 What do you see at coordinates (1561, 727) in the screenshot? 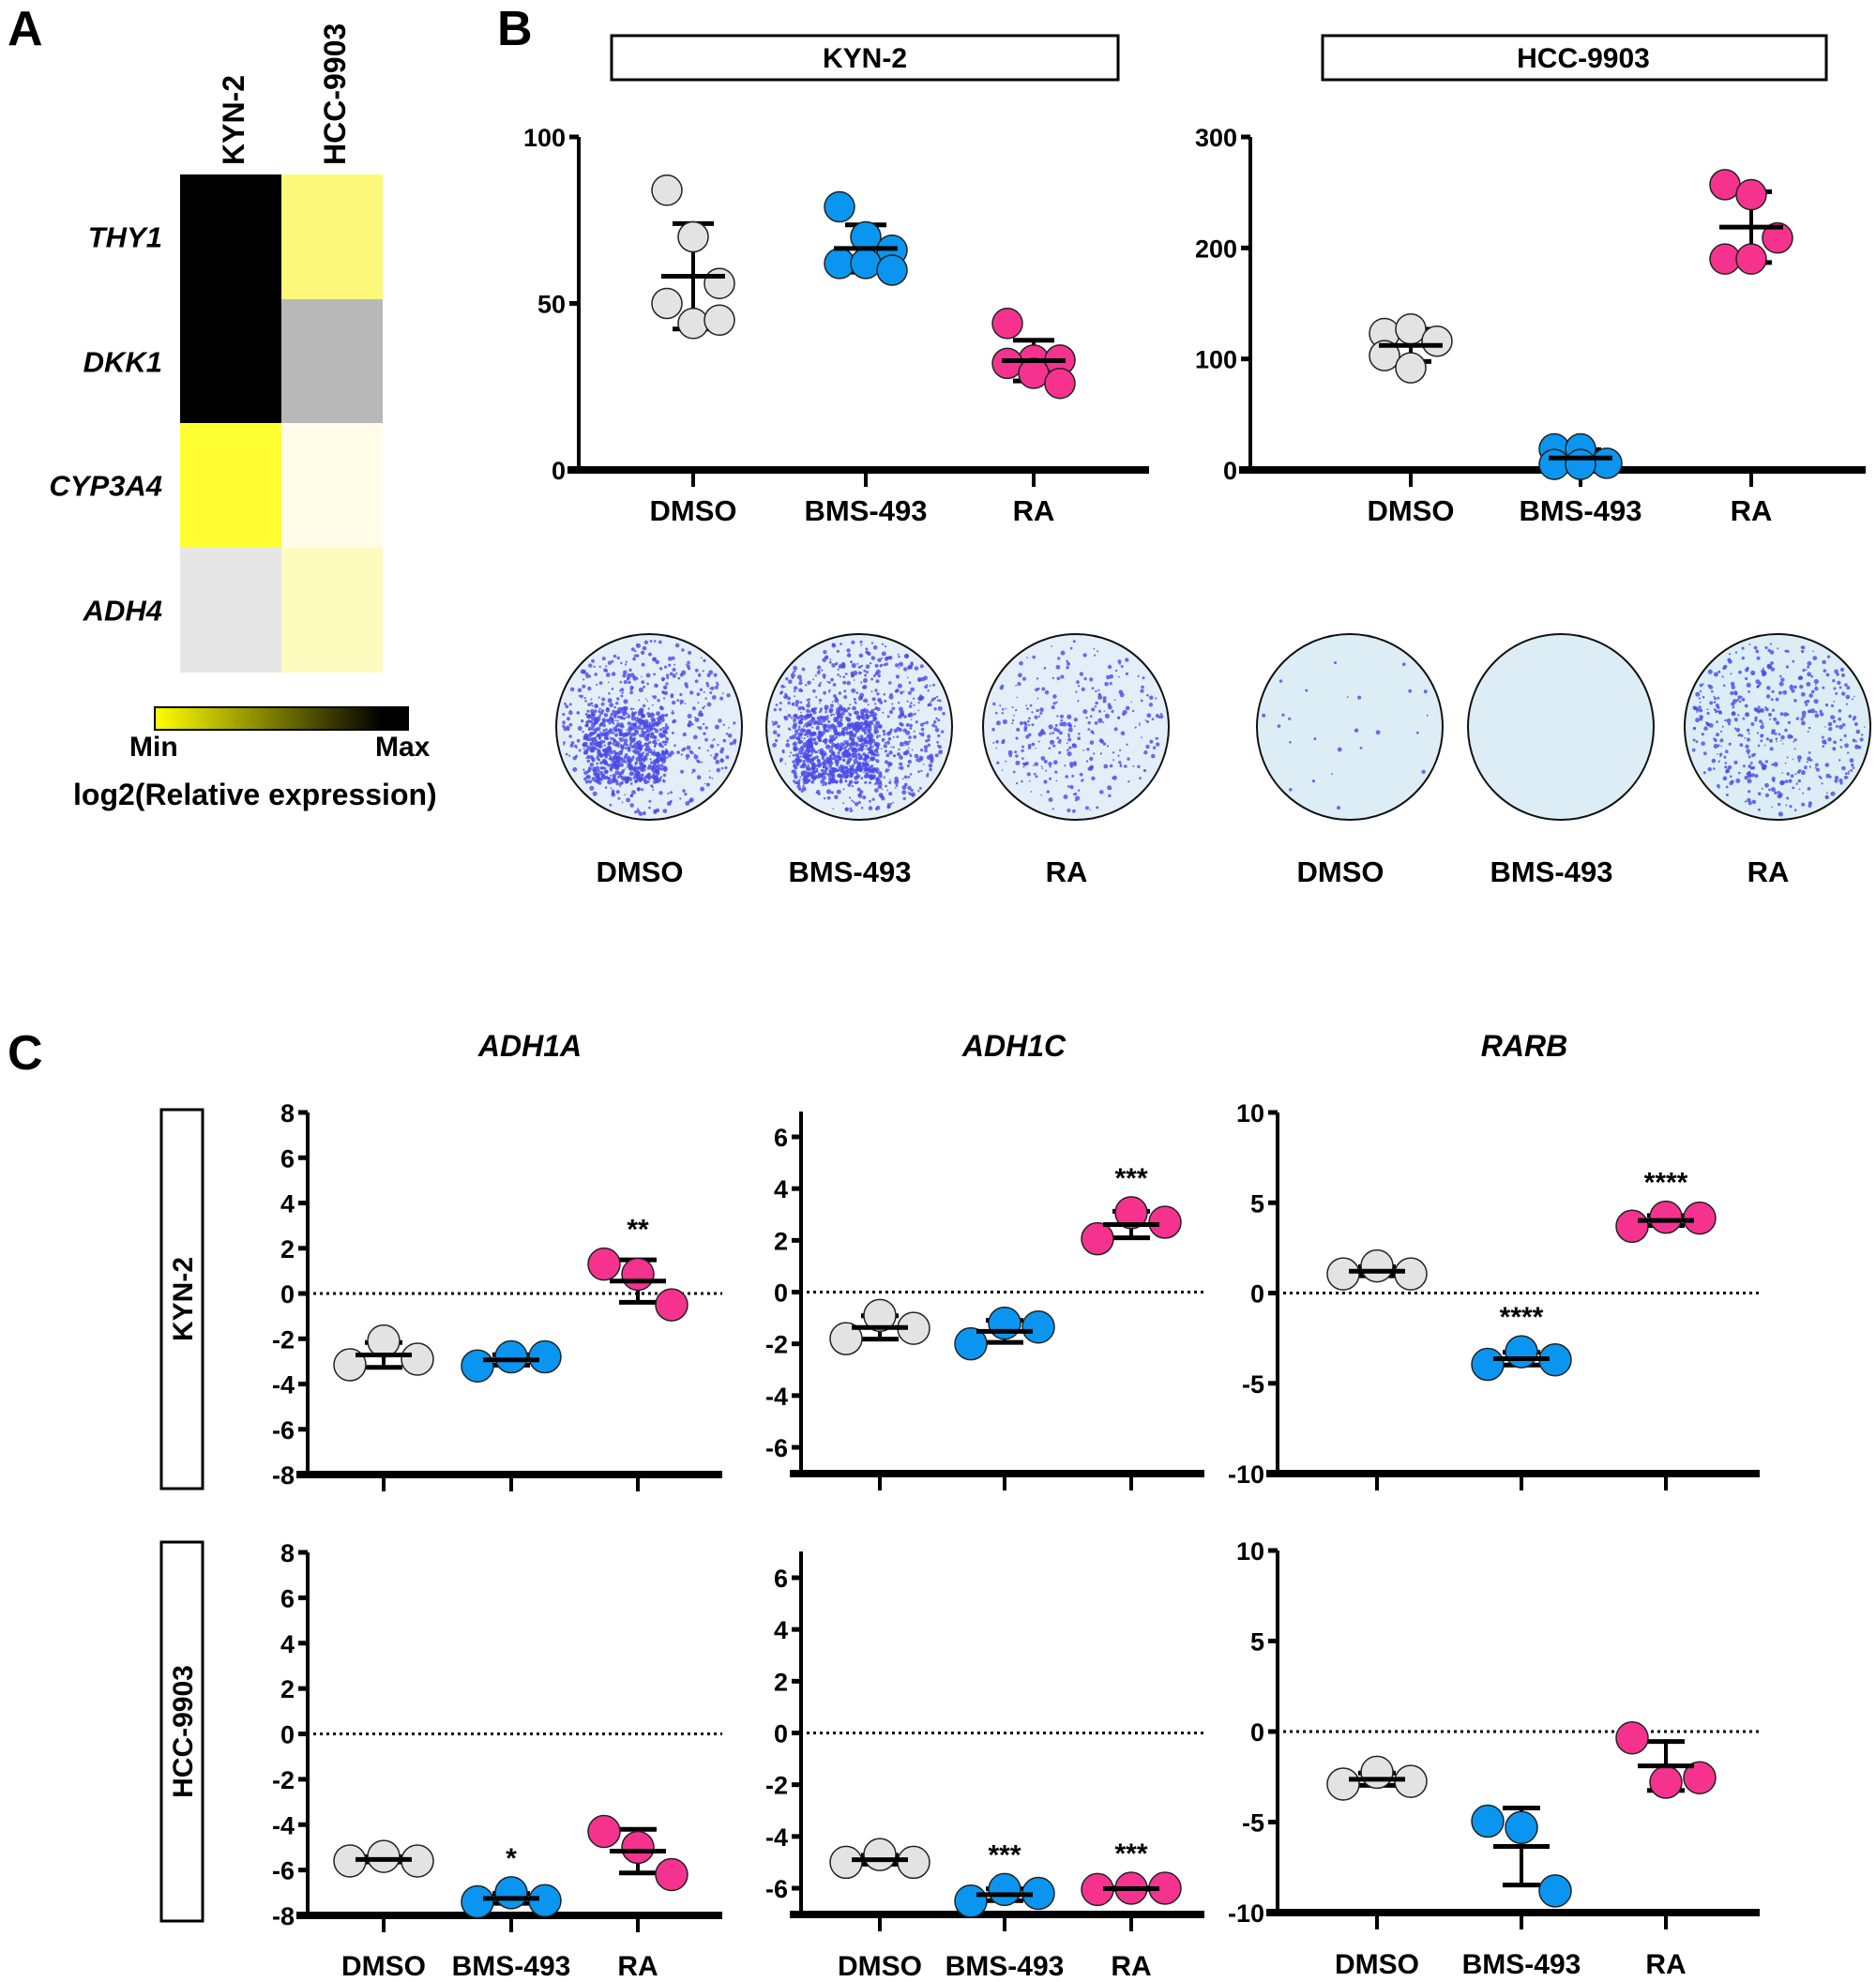
I see `plate-well` at bounding box center [1561, 727].